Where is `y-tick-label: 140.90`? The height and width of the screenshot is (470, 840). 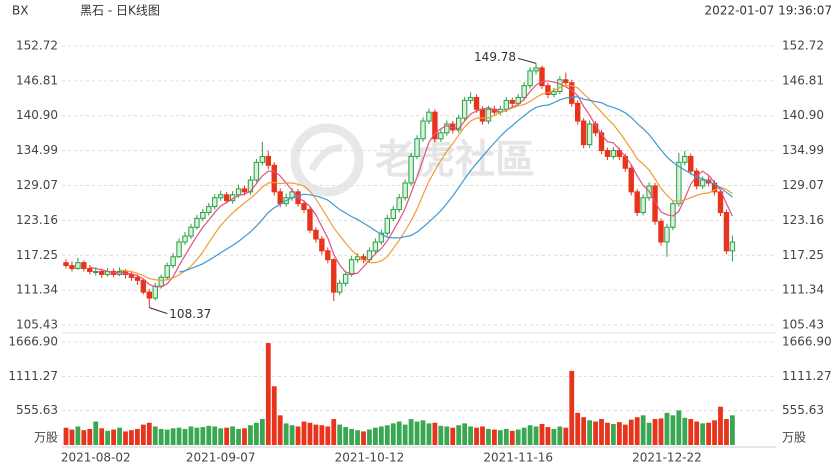 y-tick-label: 140.90 is located at coordinates (37, 115).